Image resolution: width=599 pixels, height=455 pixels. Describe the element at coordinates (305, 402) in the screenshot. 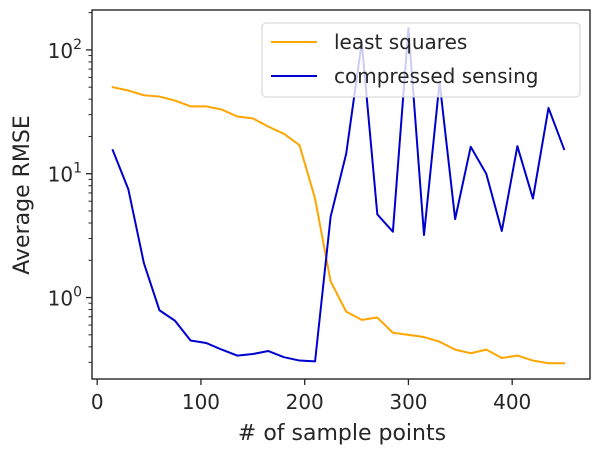

I see `x-tick-label: 200` at that location.